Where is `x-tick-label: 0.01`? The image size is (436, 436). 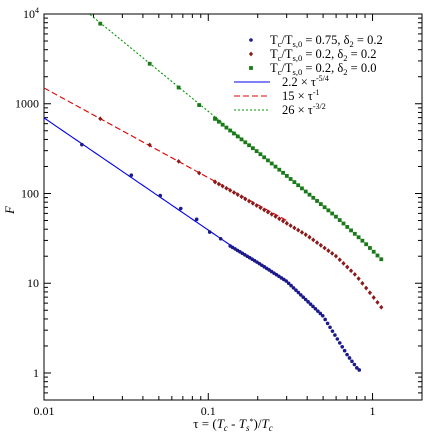
x-tick-label: 0.01 is located at coordinates (44, 411).